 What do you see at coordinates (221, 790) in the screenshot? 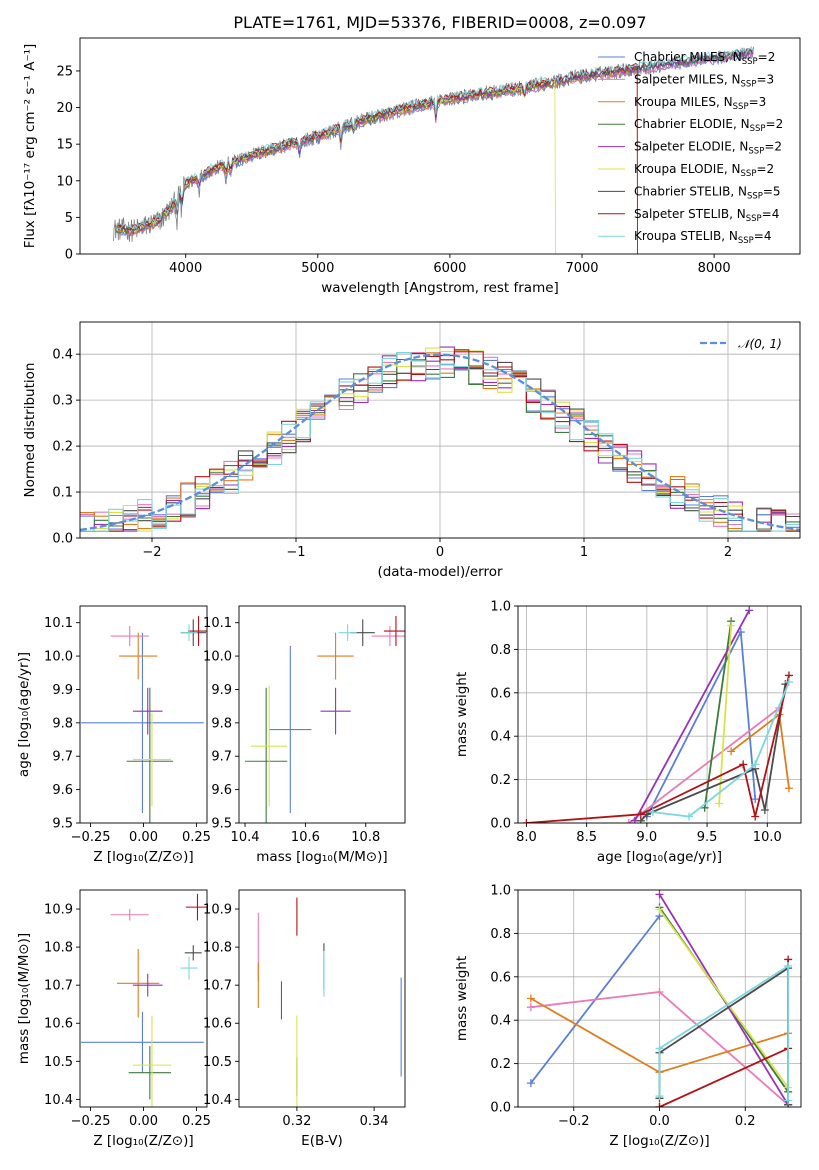
I see `y-tick-label: 9.6` at bounding box center [221, 790].